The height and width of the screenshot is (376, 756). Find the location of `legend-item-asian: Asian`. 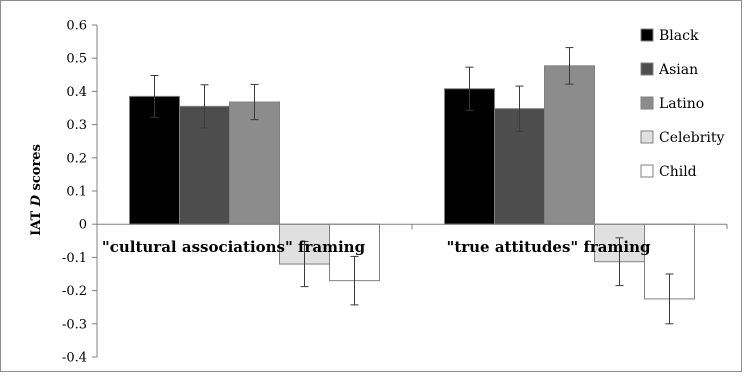

legend-item-asian: Asian is located at coordinates (669, 70).